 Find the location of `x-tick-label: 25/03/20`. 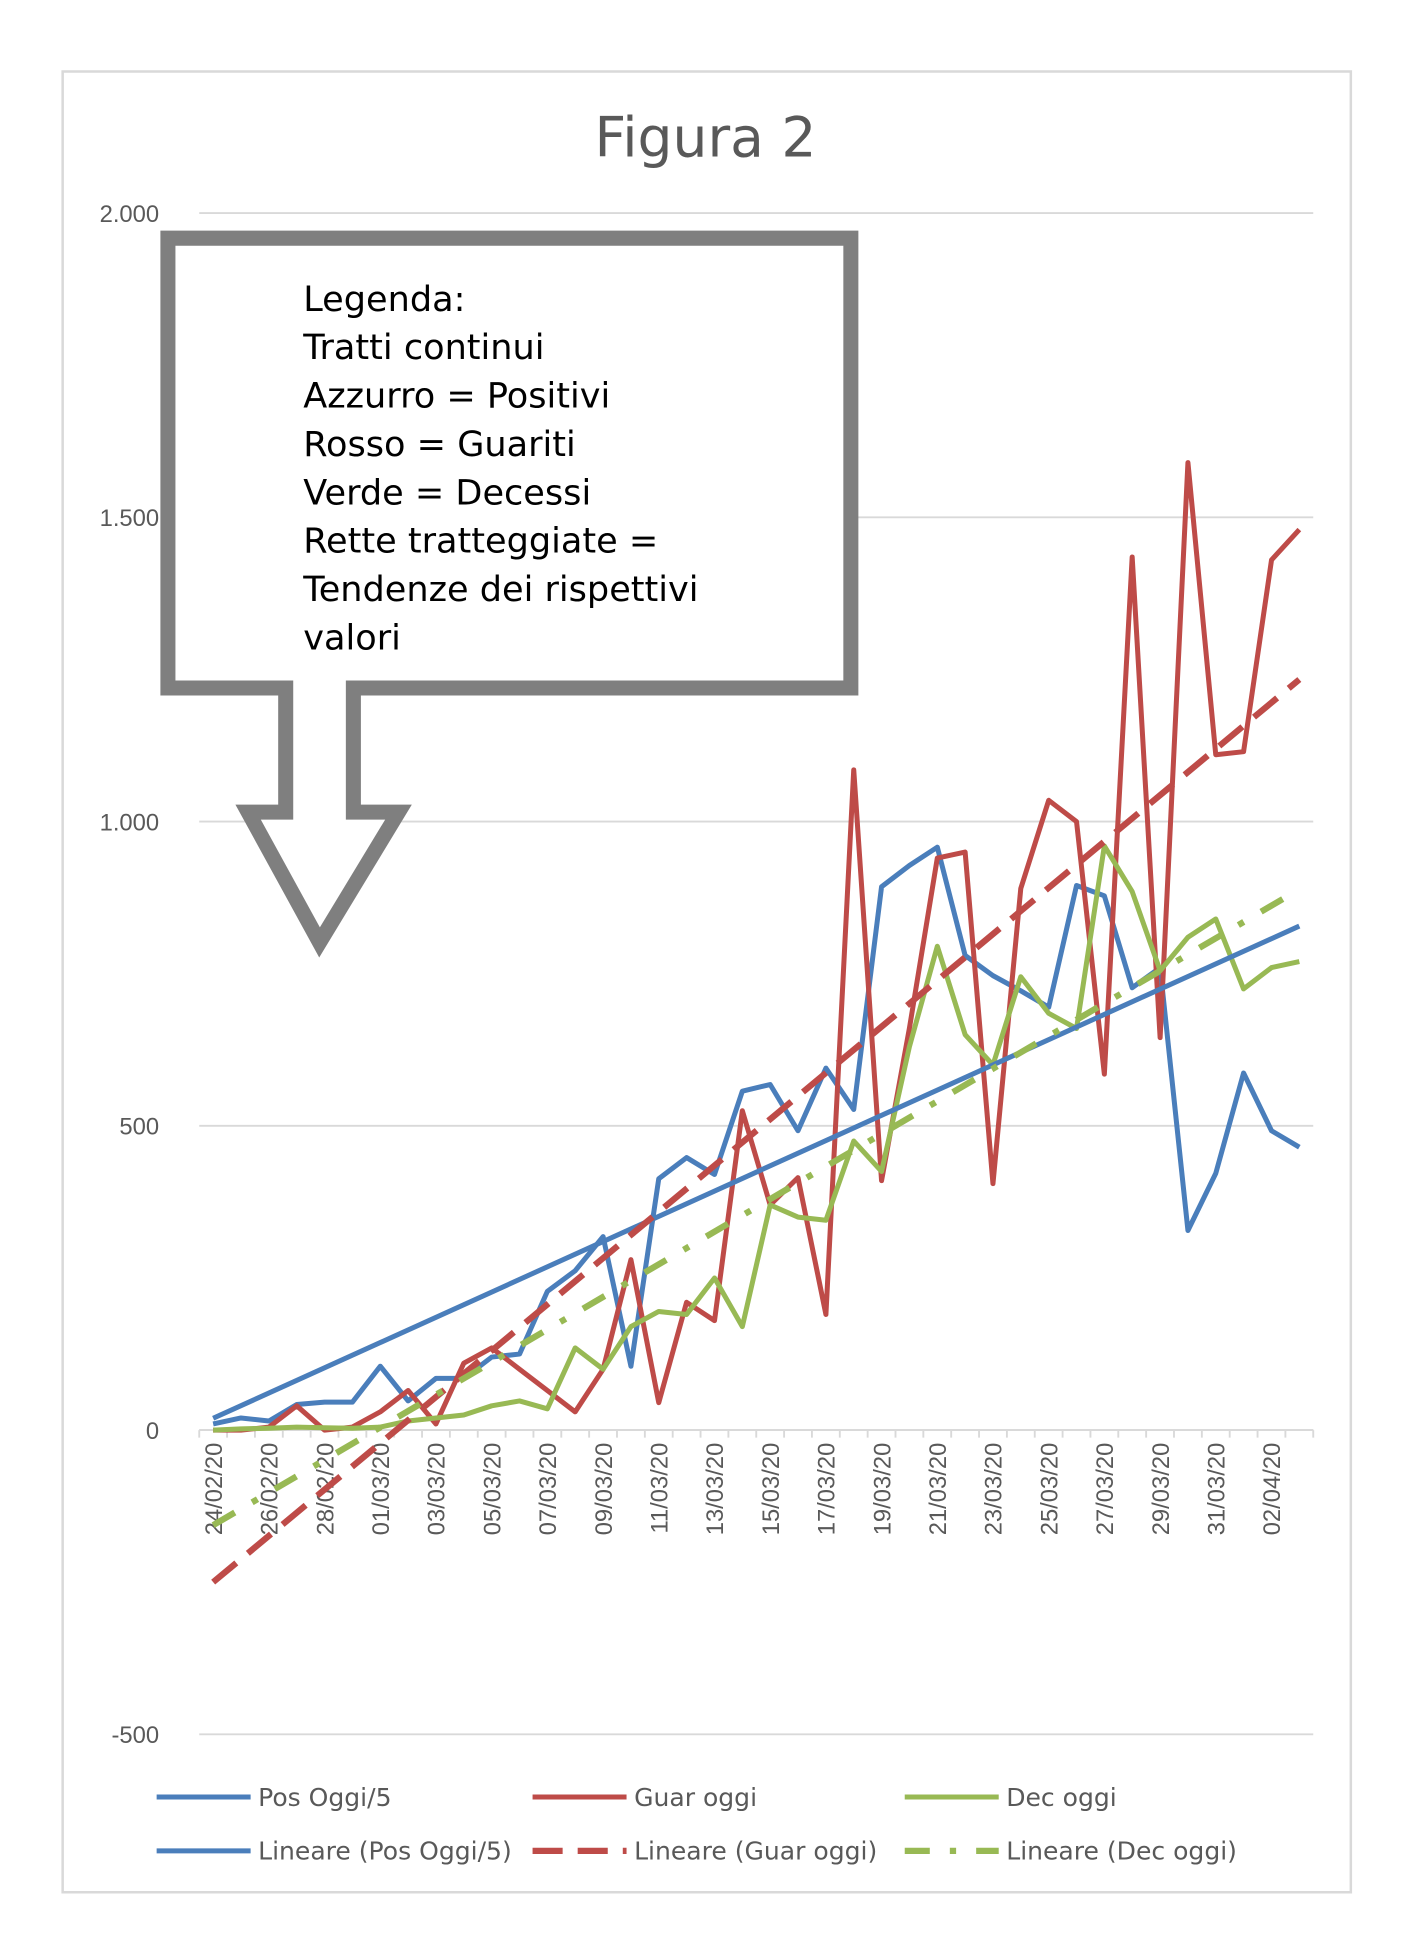

x-tick-label: 25/03/20 is located at coordinates (1049, 1489).